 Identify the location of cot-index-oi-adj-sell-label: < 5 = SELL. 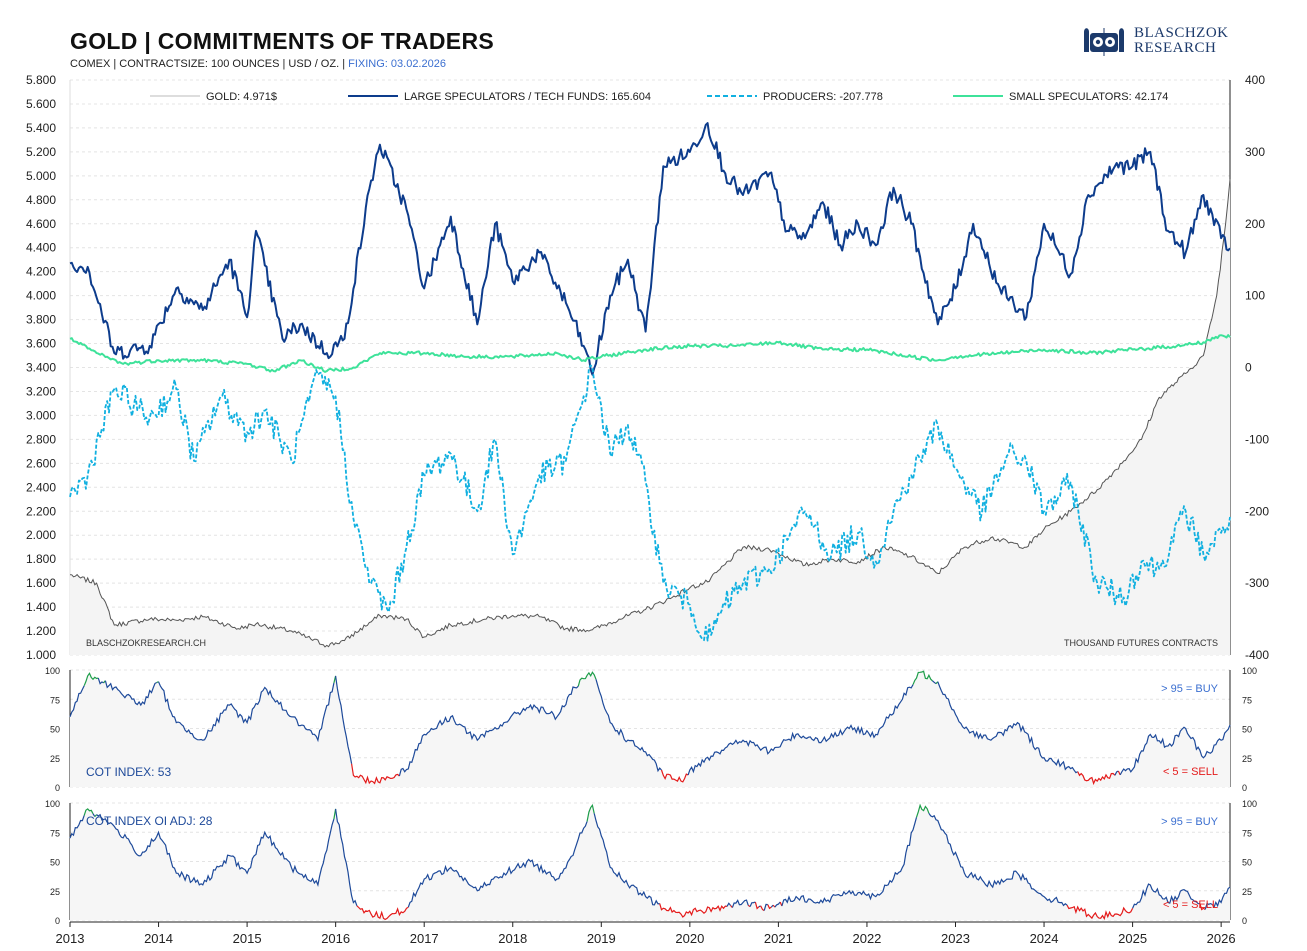
(1190, 905).